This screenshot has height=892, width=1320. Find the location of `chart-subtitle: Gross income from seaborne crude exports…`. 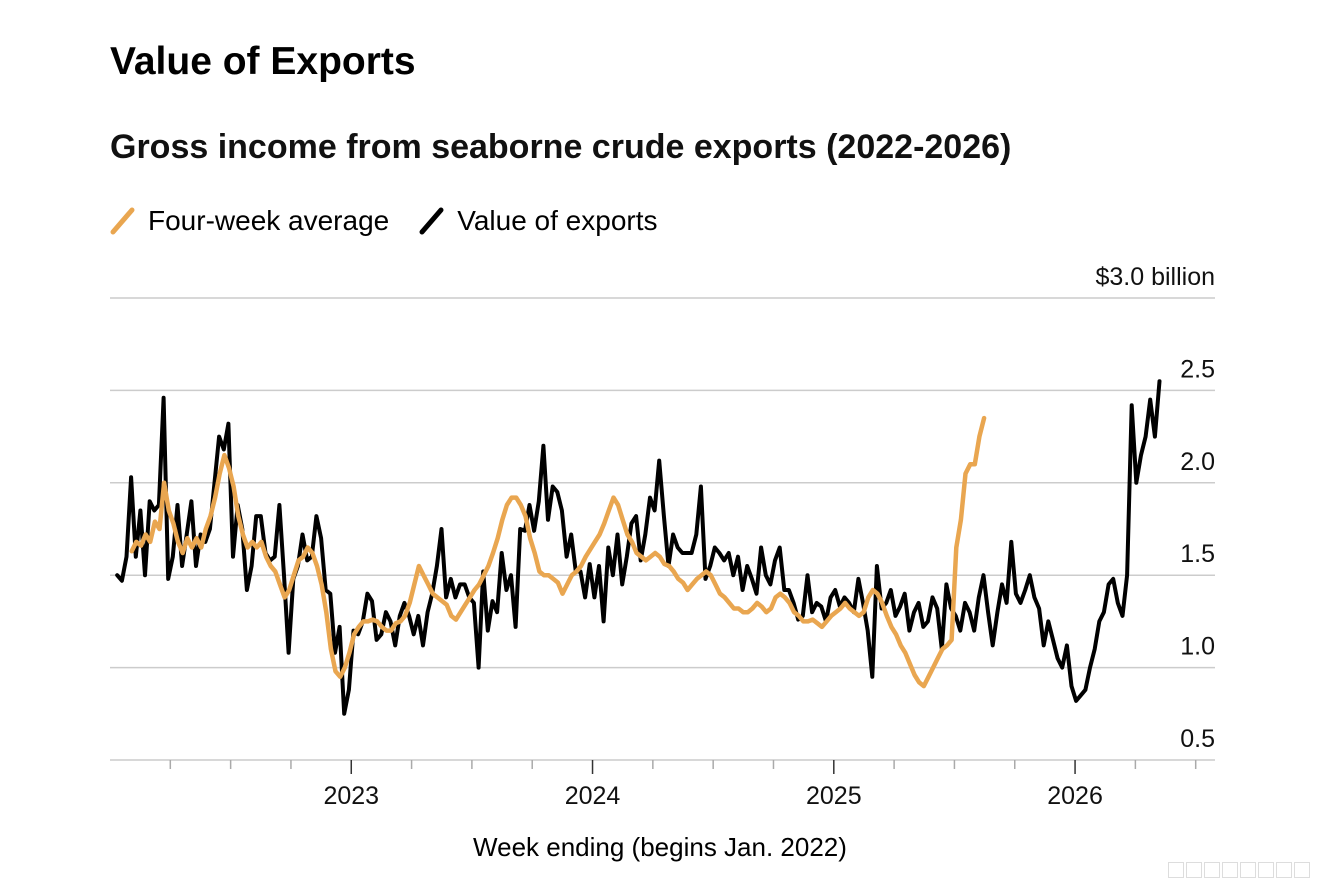

chart-subtitle: Gross income from seaborne crude exports… is located at coordinates (561, 147).